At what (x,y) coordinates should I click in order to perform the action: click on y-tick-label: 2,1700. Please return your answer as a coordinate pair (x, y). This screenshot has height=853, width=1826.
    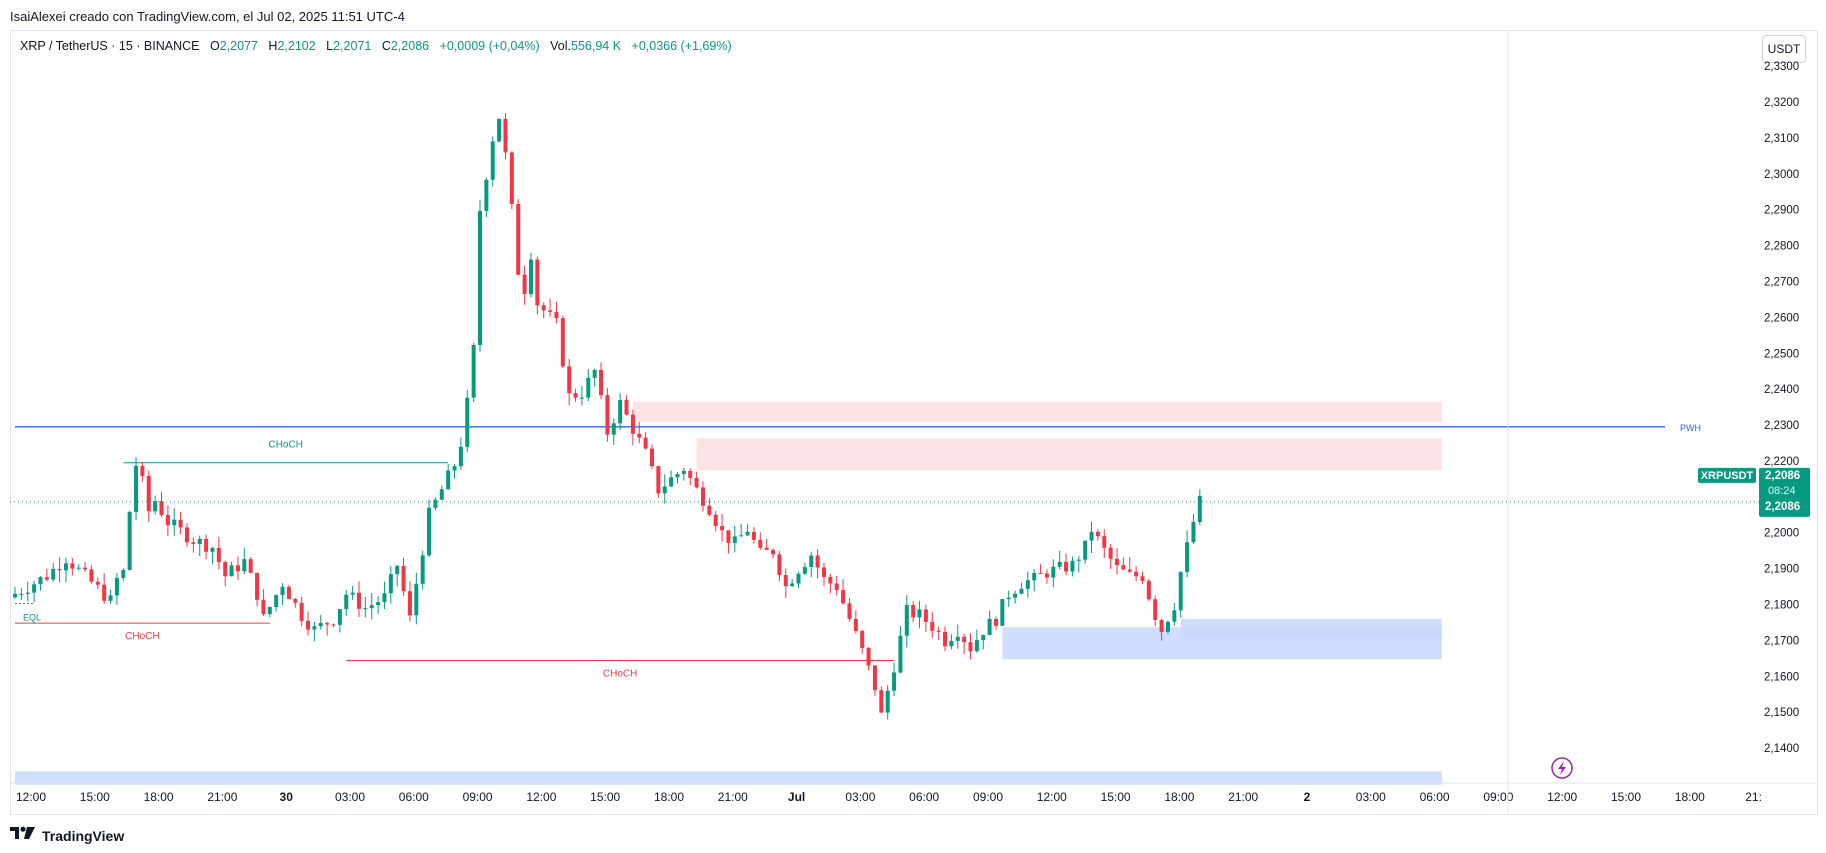
    Looking at the image, I should click on (1781, 641).